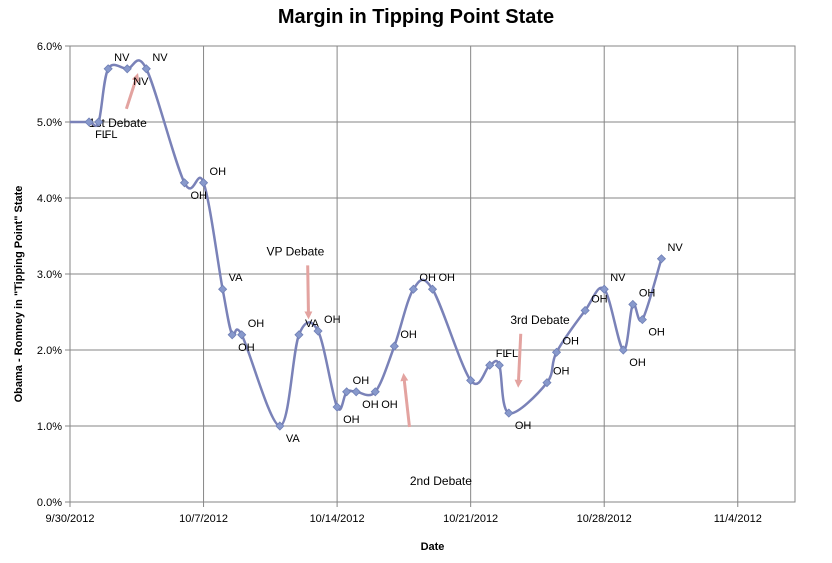 This screenshot has height=563, width=832. What do you see at coordinates (49, 275) in the screenshot?
I see `y-tick-label: 3.0%` at bounding box center [49, 275].